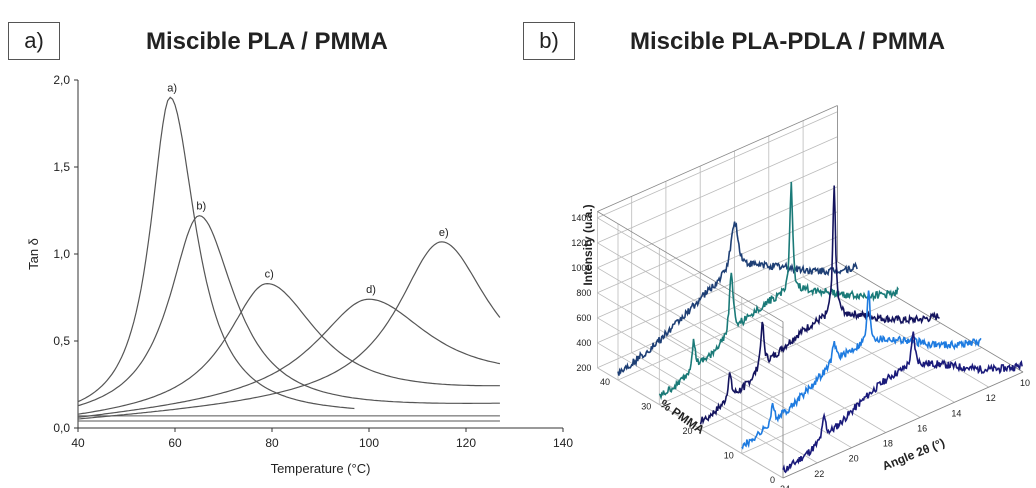  What do you see at coordinates (549, 41) in the screenshot?
I see `panel-b-label: b)` at bounding box center [549, 41].